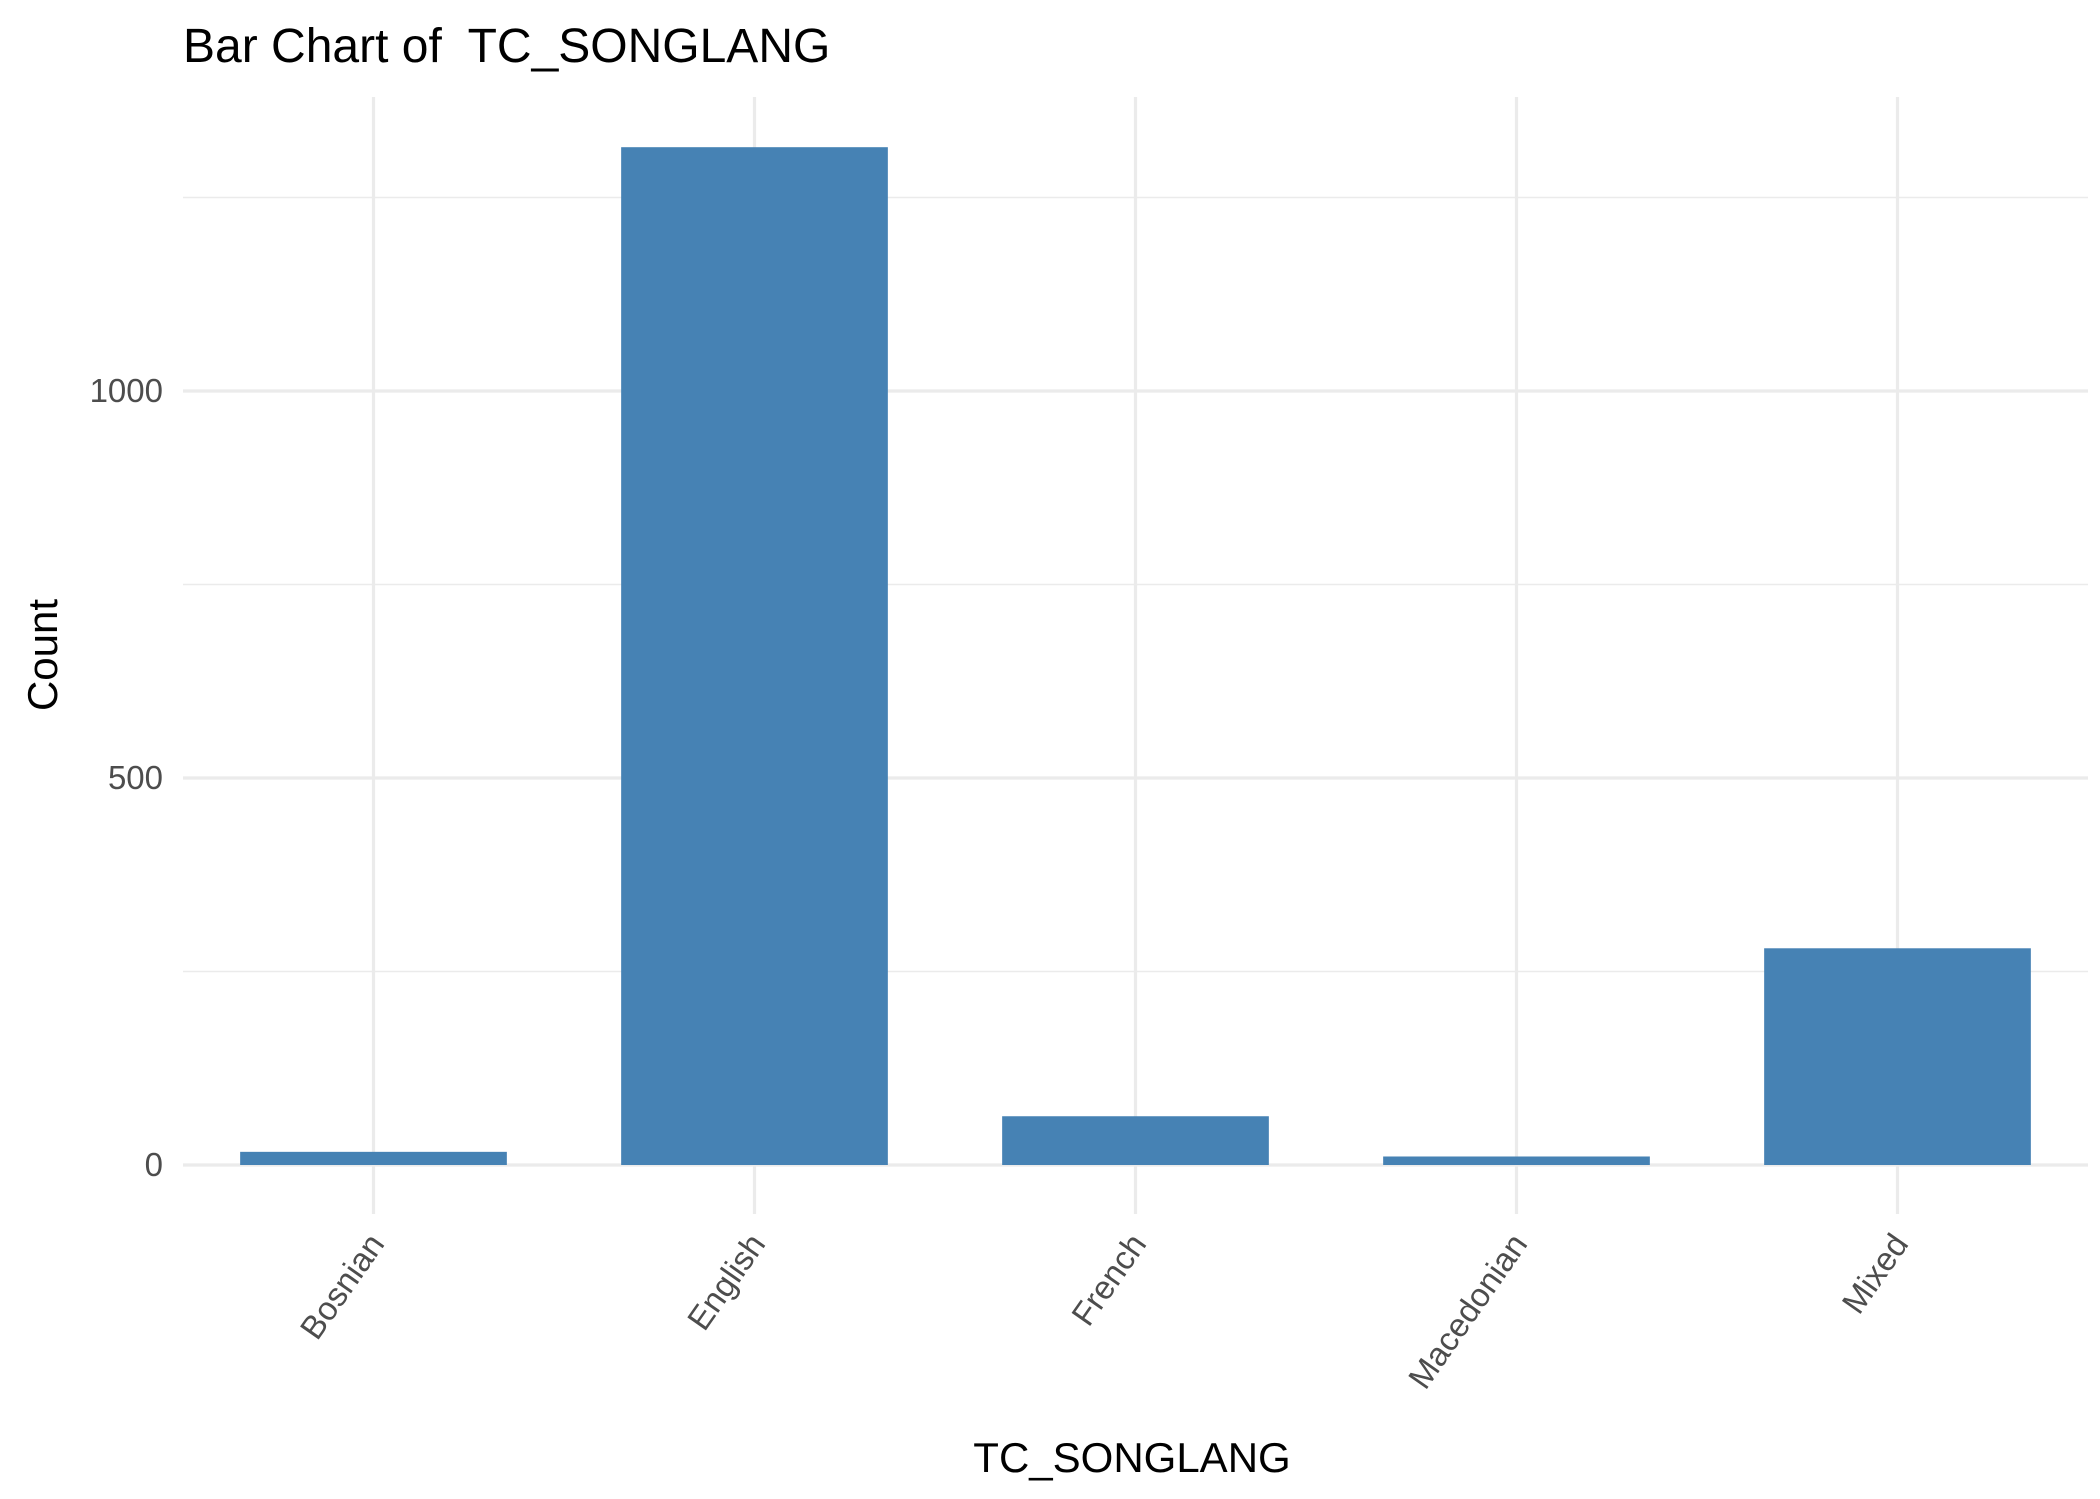 The width and height of the screenshot is (2100, 1499). Describe the element at coordinates (1516, 1160) in the screenshot. I see `bar-macedonian` at that location.